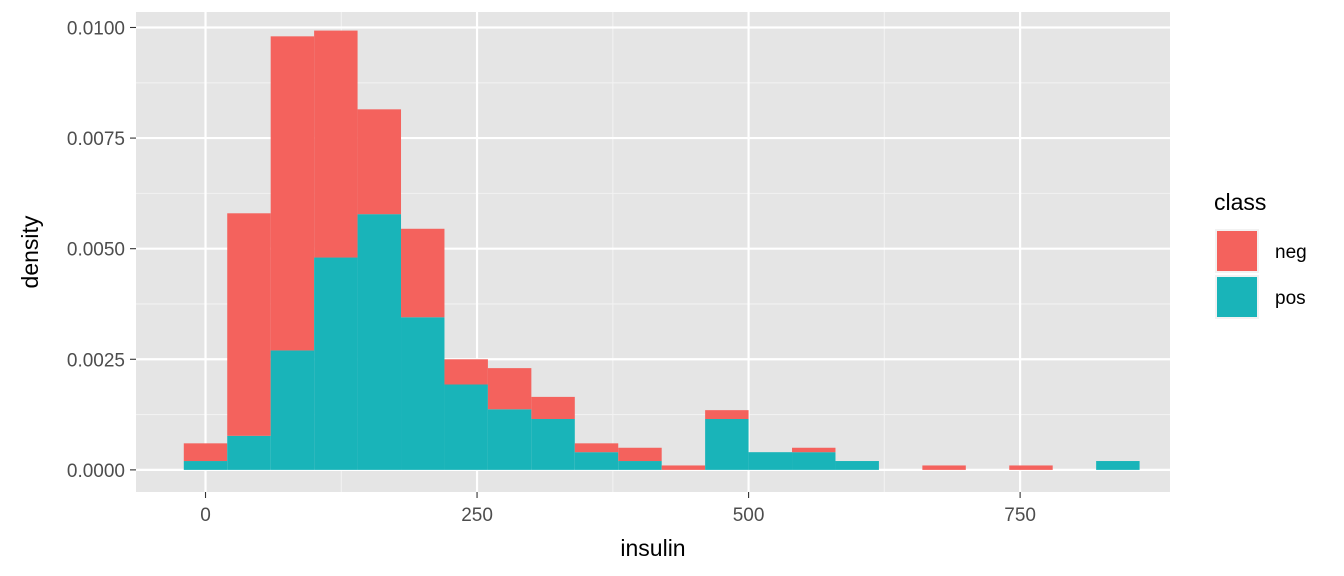  What do you see at coordinates (96, 360) in the screenshot?
I see `y-tick-label: 0.0025` at bounding box center [96, 360].